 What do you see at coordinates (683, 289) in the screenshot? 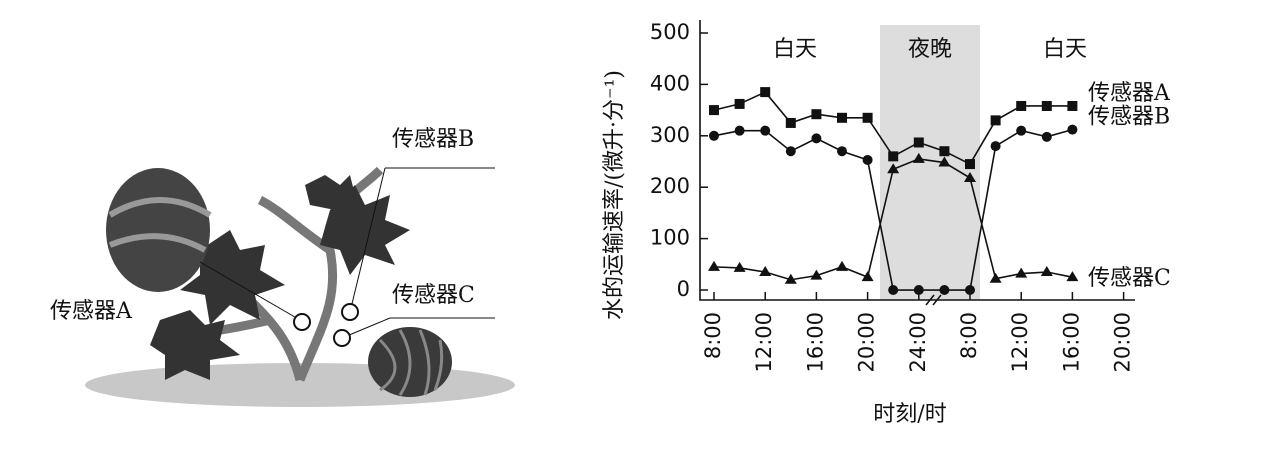
I see `y-tick-label: 0` at bounding box center [683, 289].